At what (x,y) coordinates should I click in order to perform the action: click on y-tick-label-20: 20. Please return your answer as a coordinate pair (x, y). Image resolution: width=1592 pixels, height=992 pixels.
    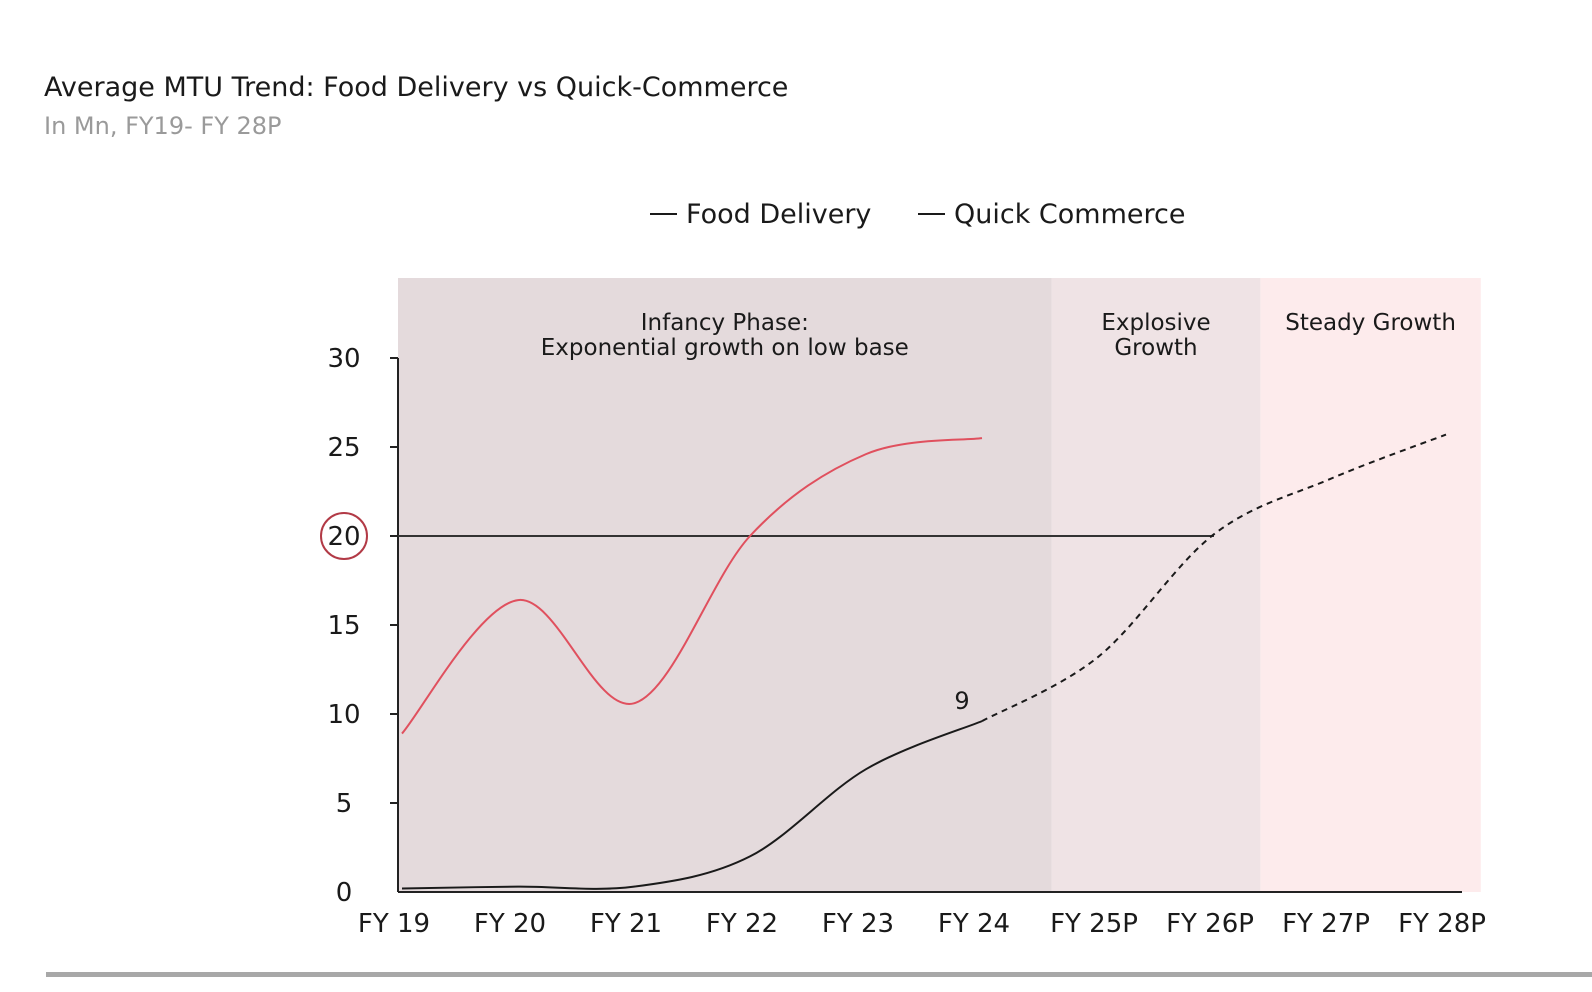
    Looking at the image, I should click on (343, 537).